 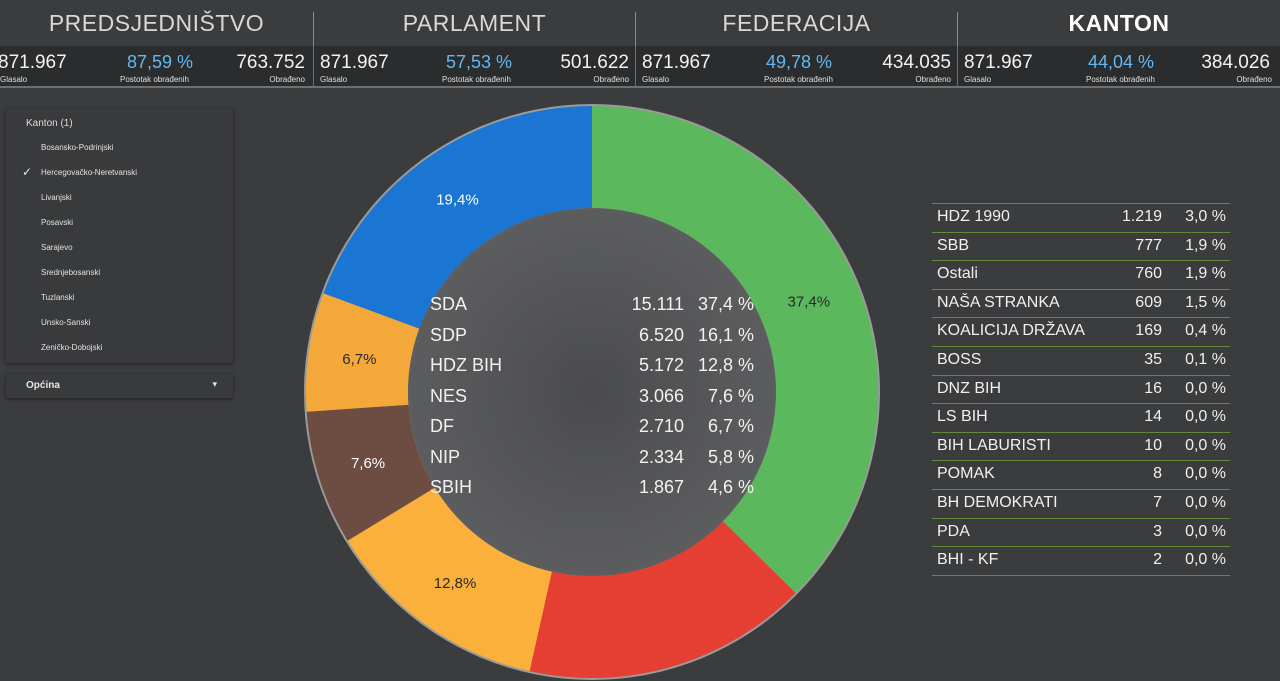 I want to click on party-name: Ostali, so click(x=957, y=274).